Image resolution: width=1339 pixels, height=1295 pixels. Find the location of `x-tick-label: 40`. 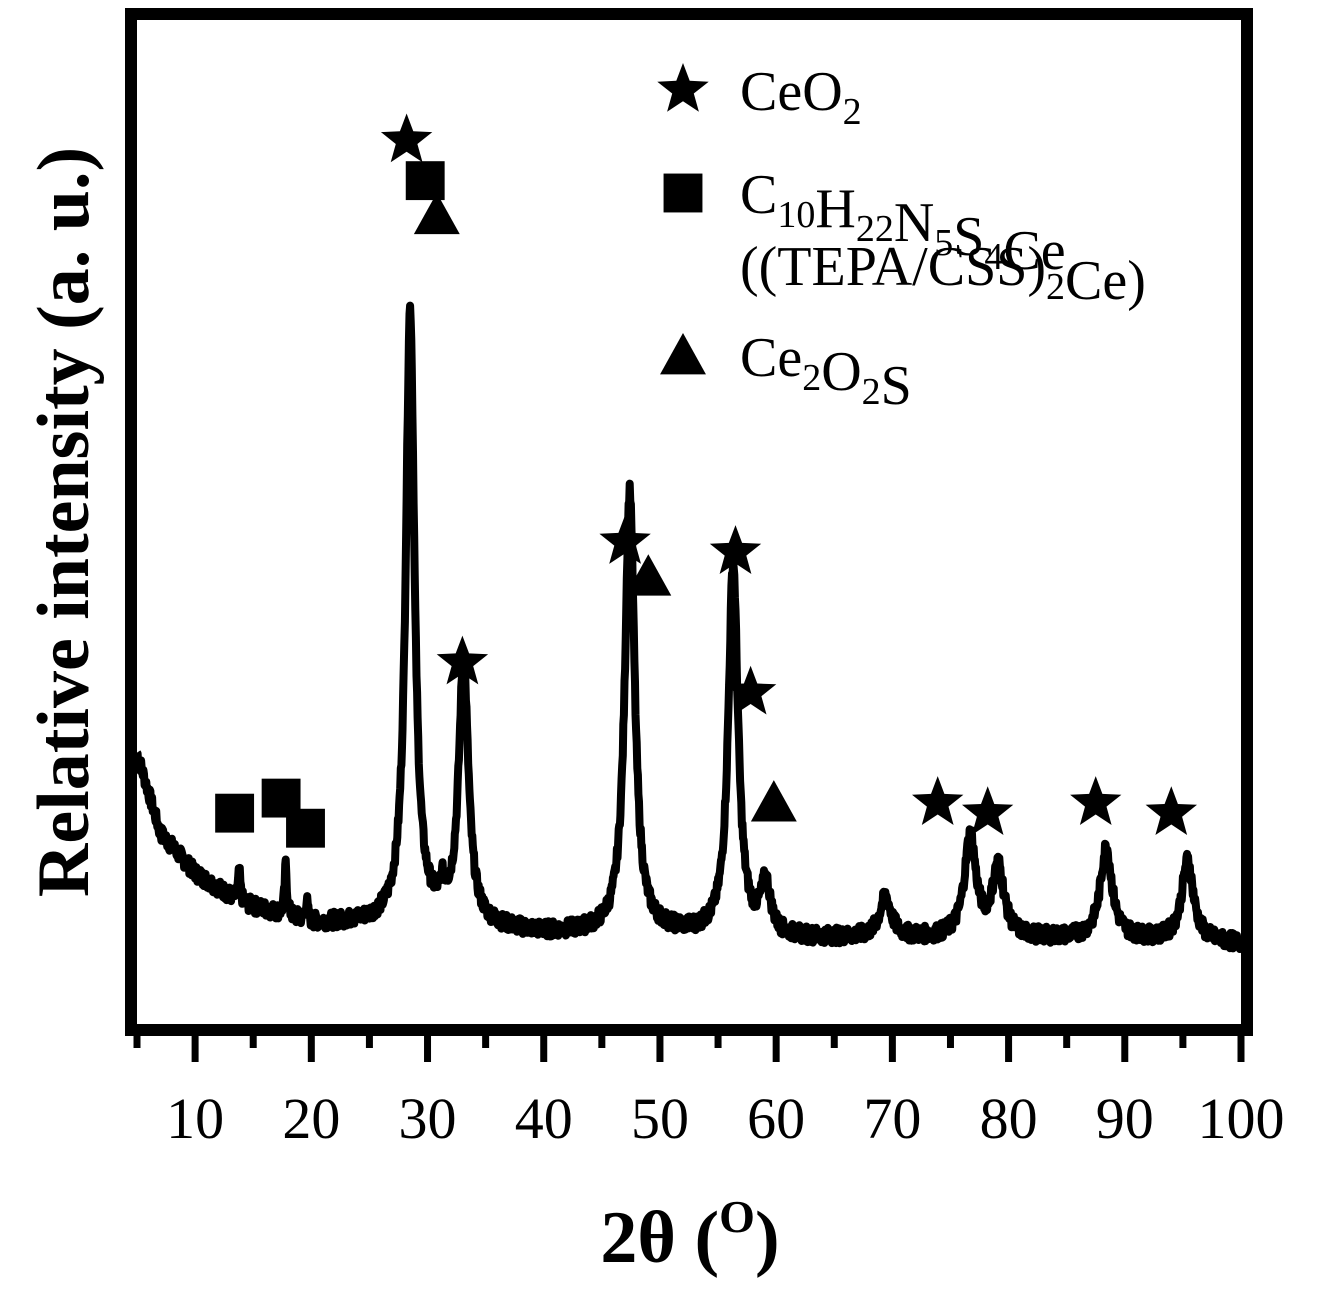

x-tick-label: 40 is located at coordinates (544, 1118).